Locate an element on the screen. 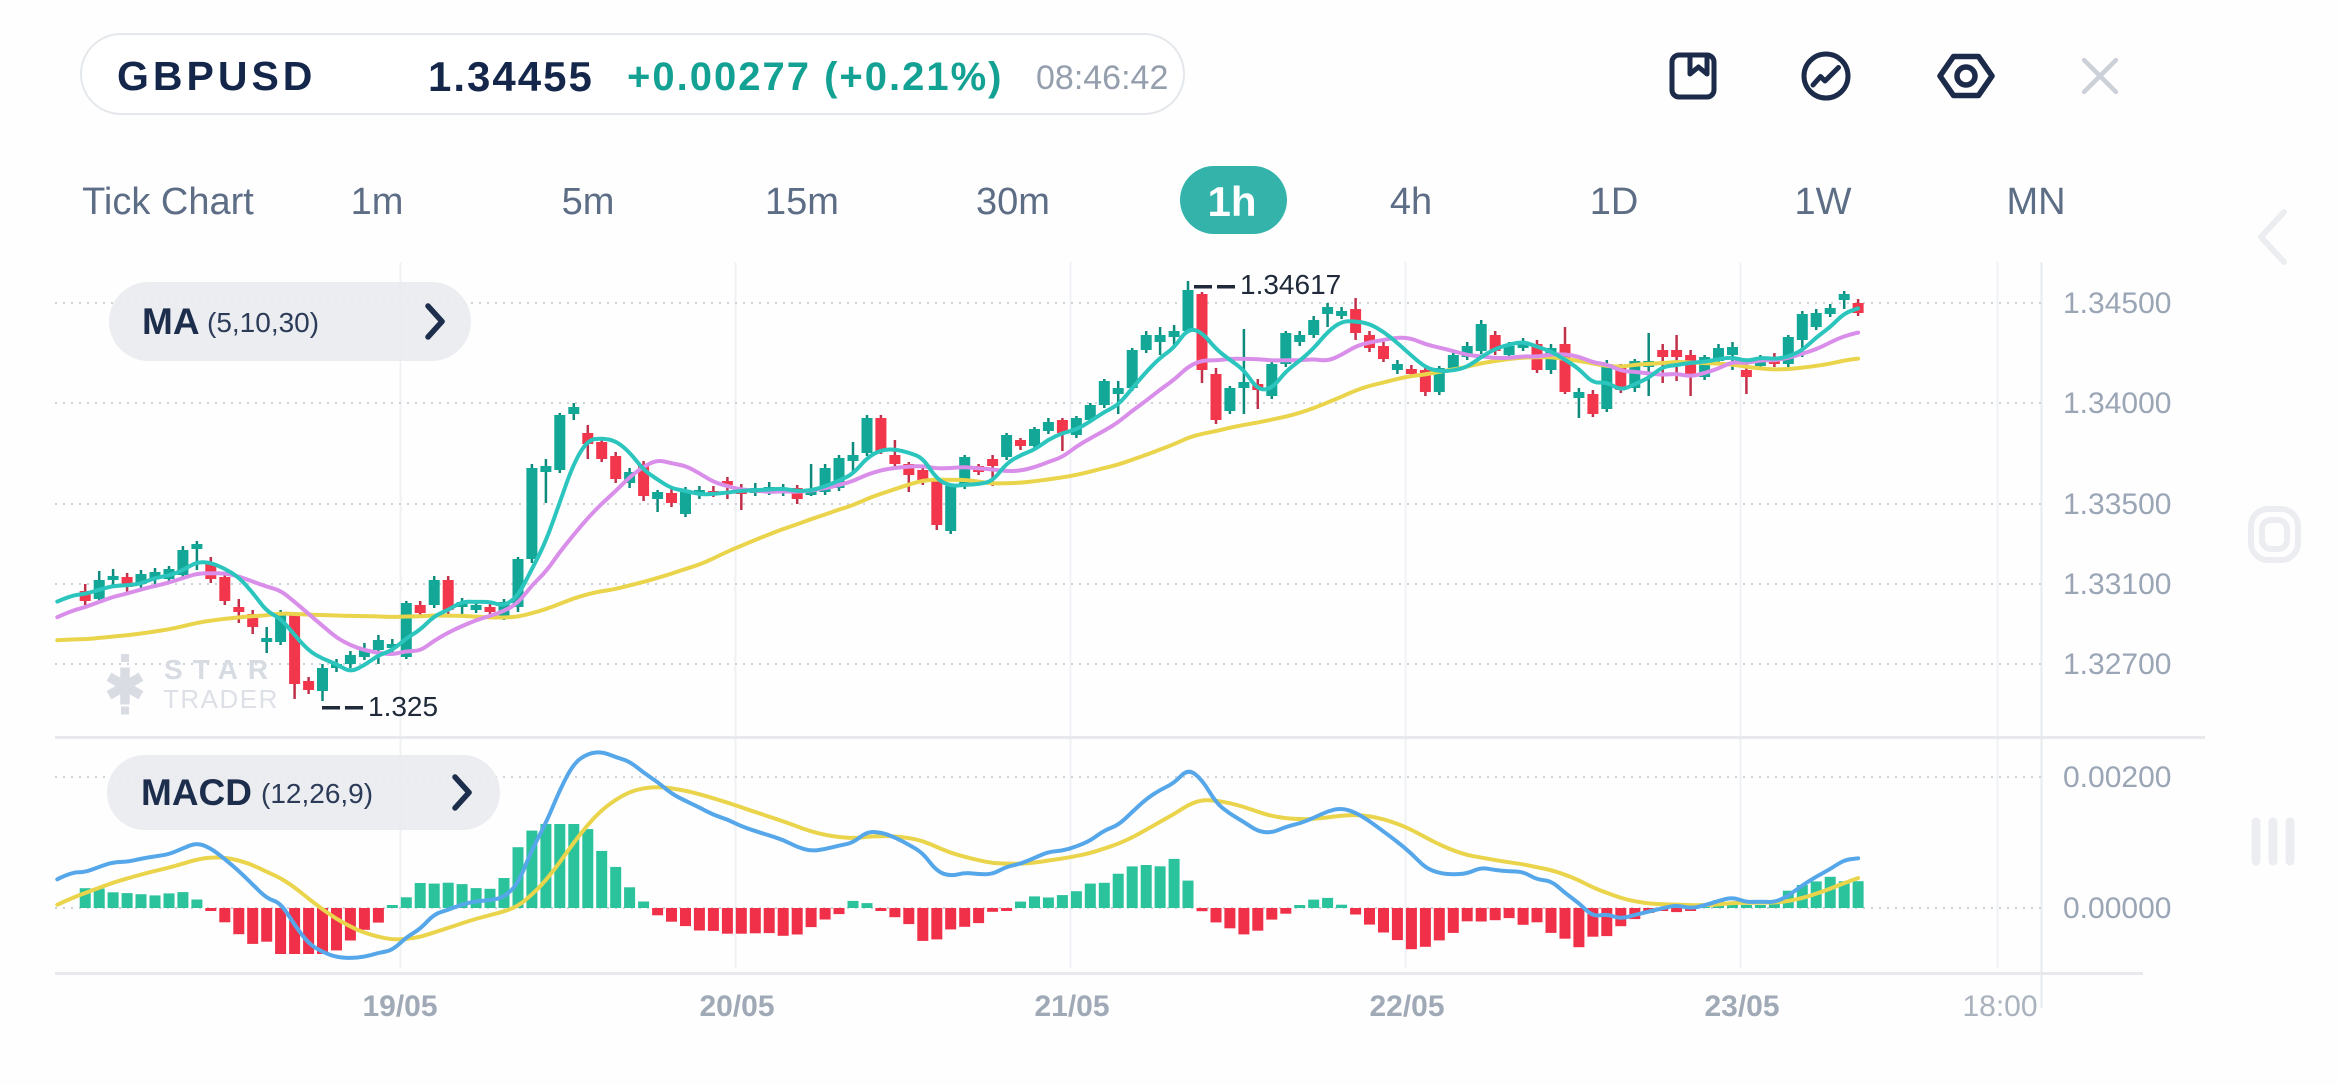 The height and width of the screenshot is (1085, 2340). svg-text: STAR is located at coordinates (221, 669).